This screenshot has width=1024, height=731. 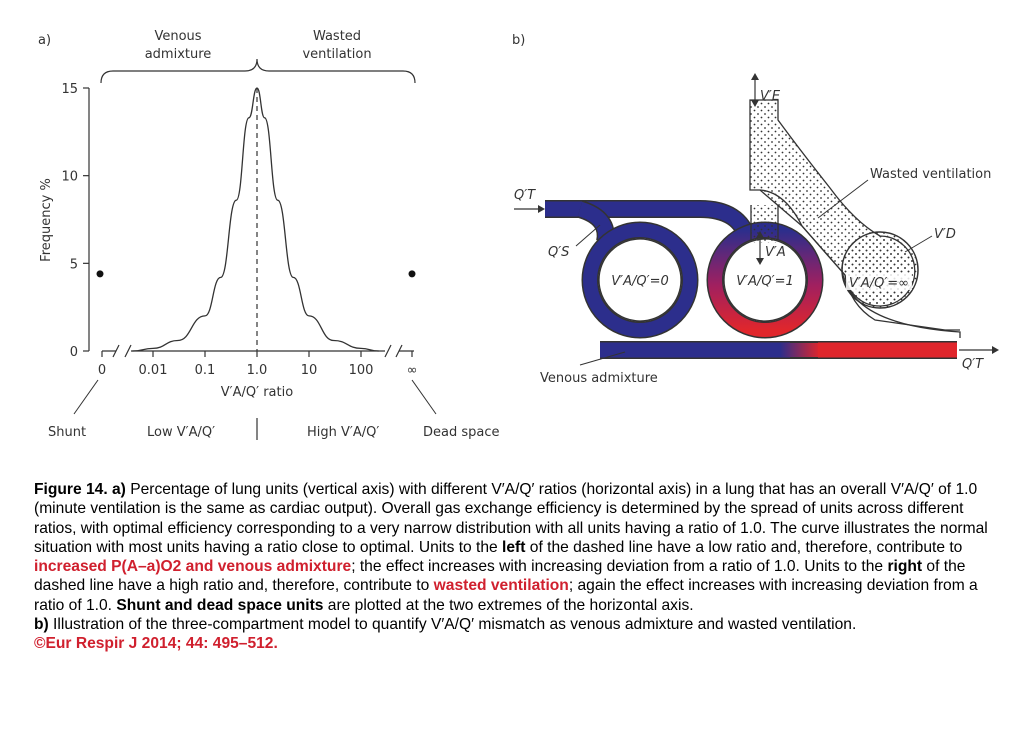 I want to click on ve-label: V′E, so click(x=770, y=96).